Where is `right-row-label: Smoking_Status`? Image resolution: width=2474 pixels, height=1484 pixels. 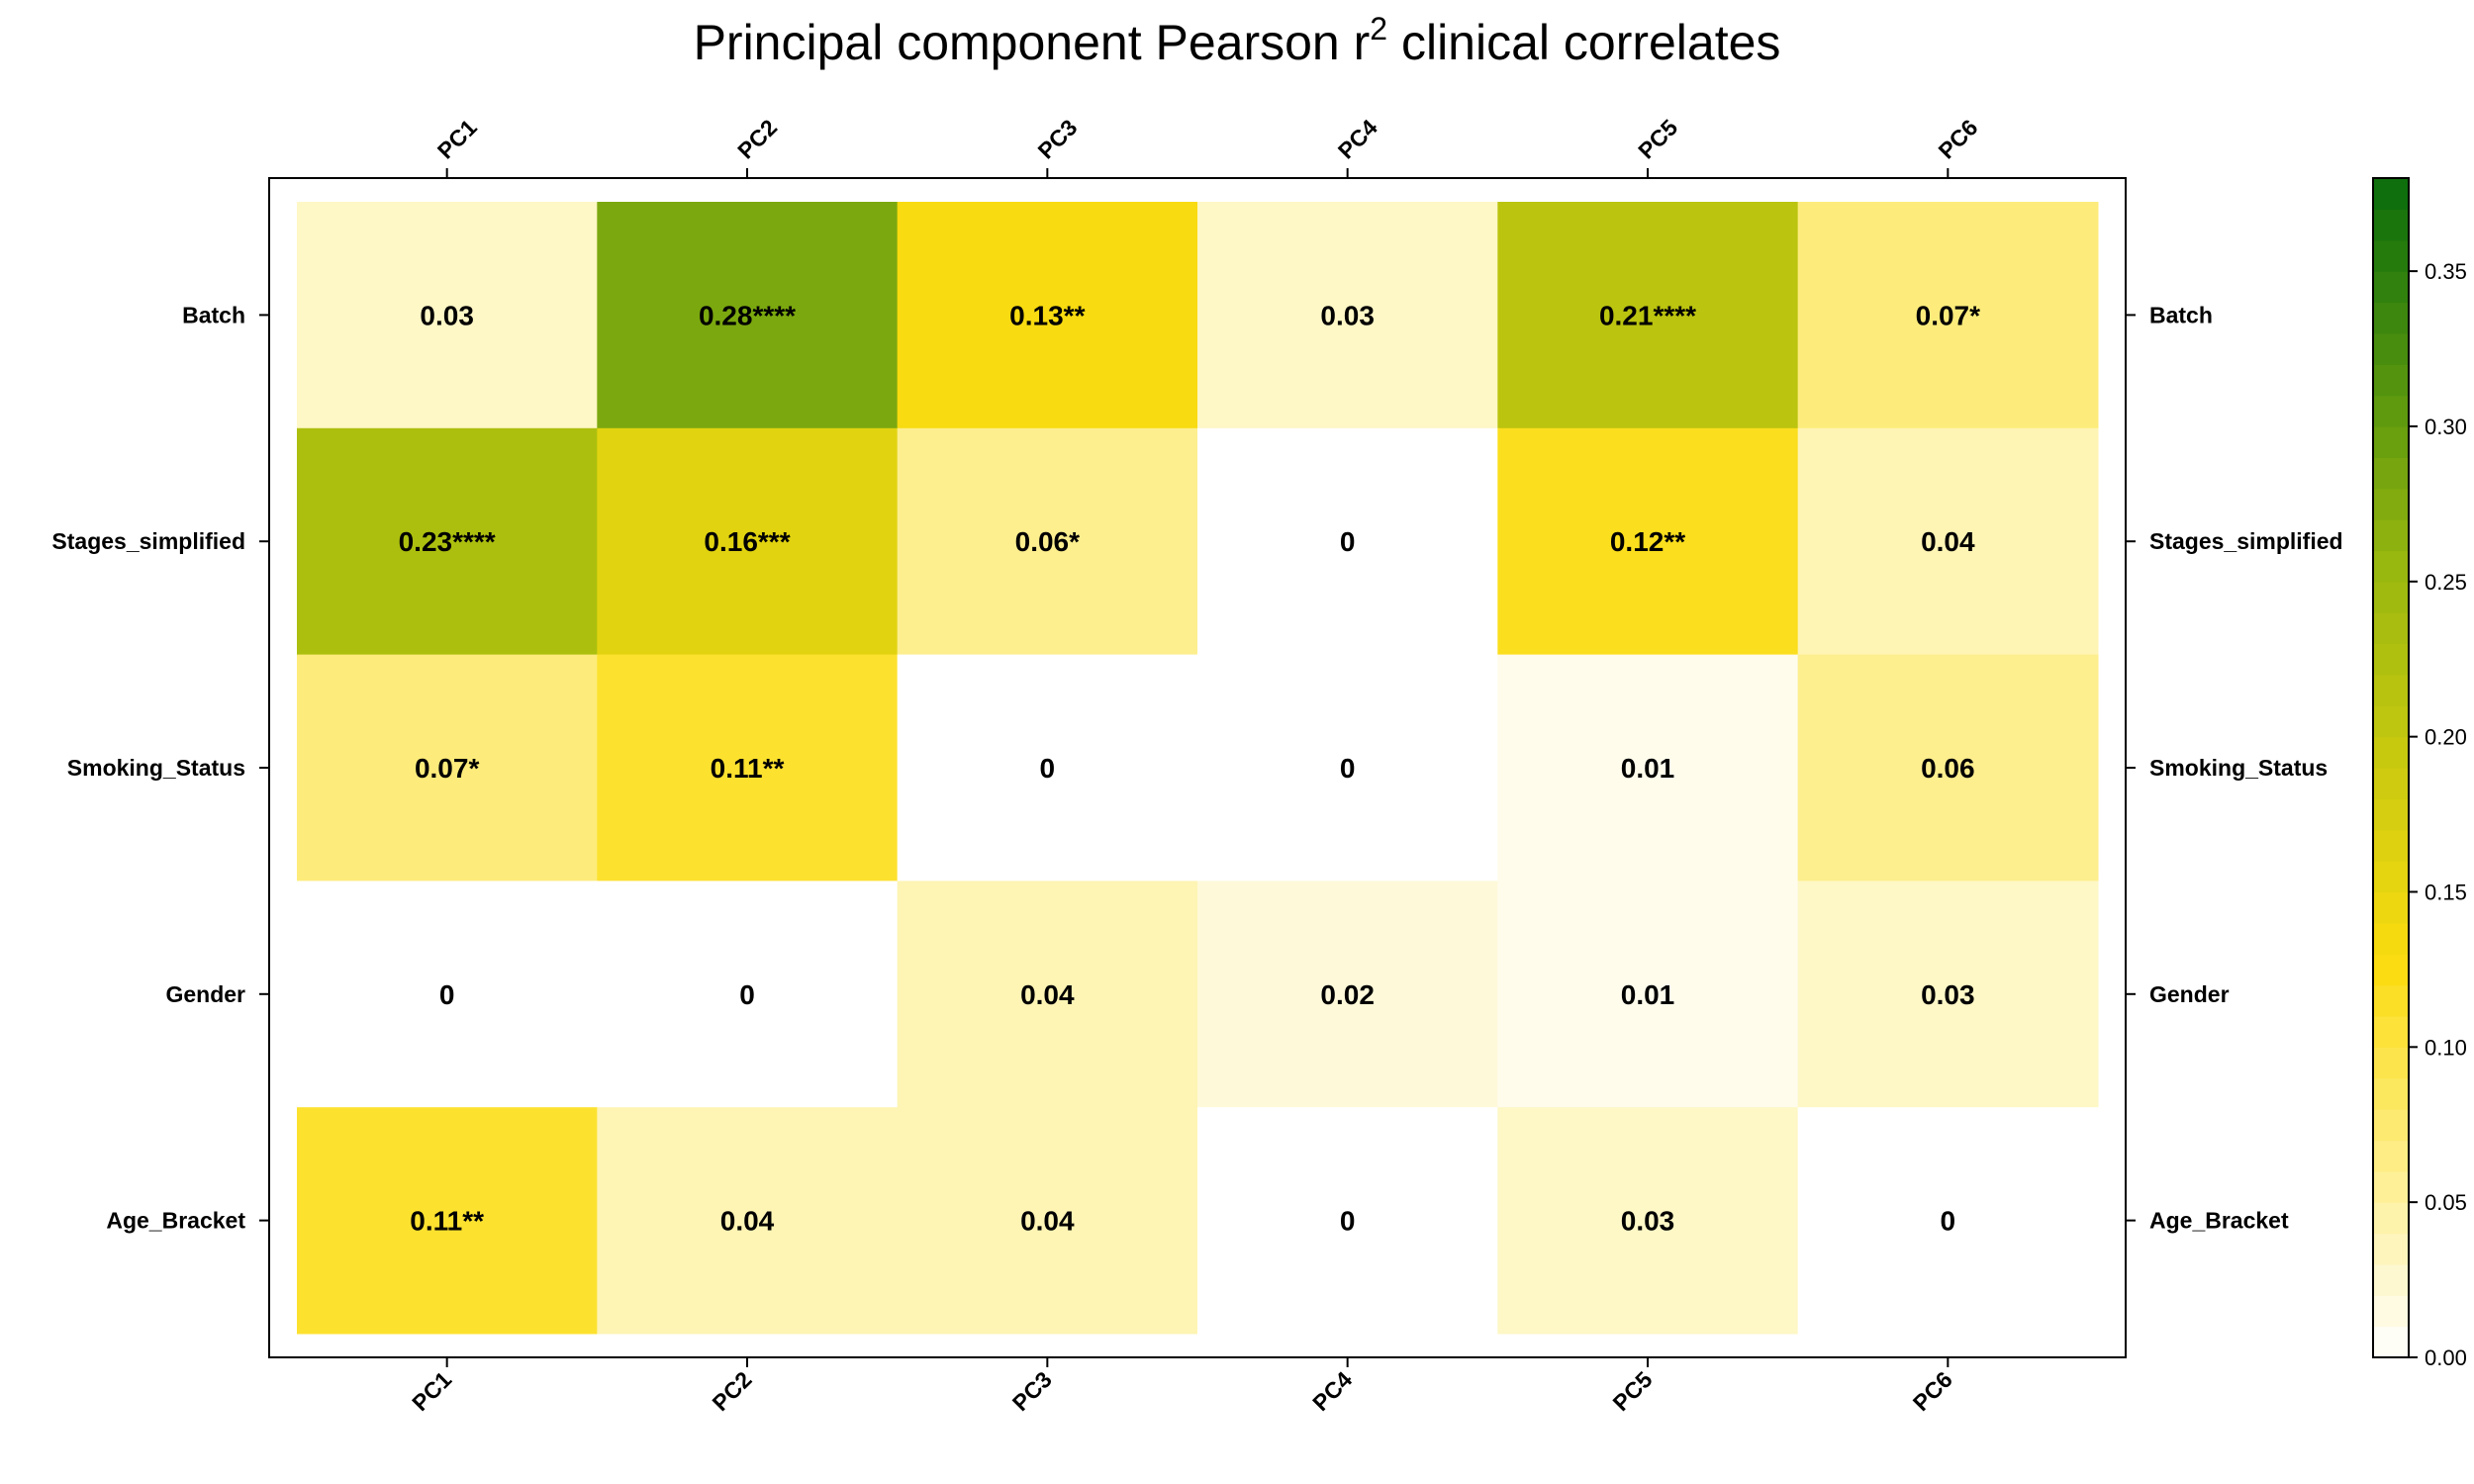
right-row-label: Smoking_Status is located at coordinates (2239, 768).